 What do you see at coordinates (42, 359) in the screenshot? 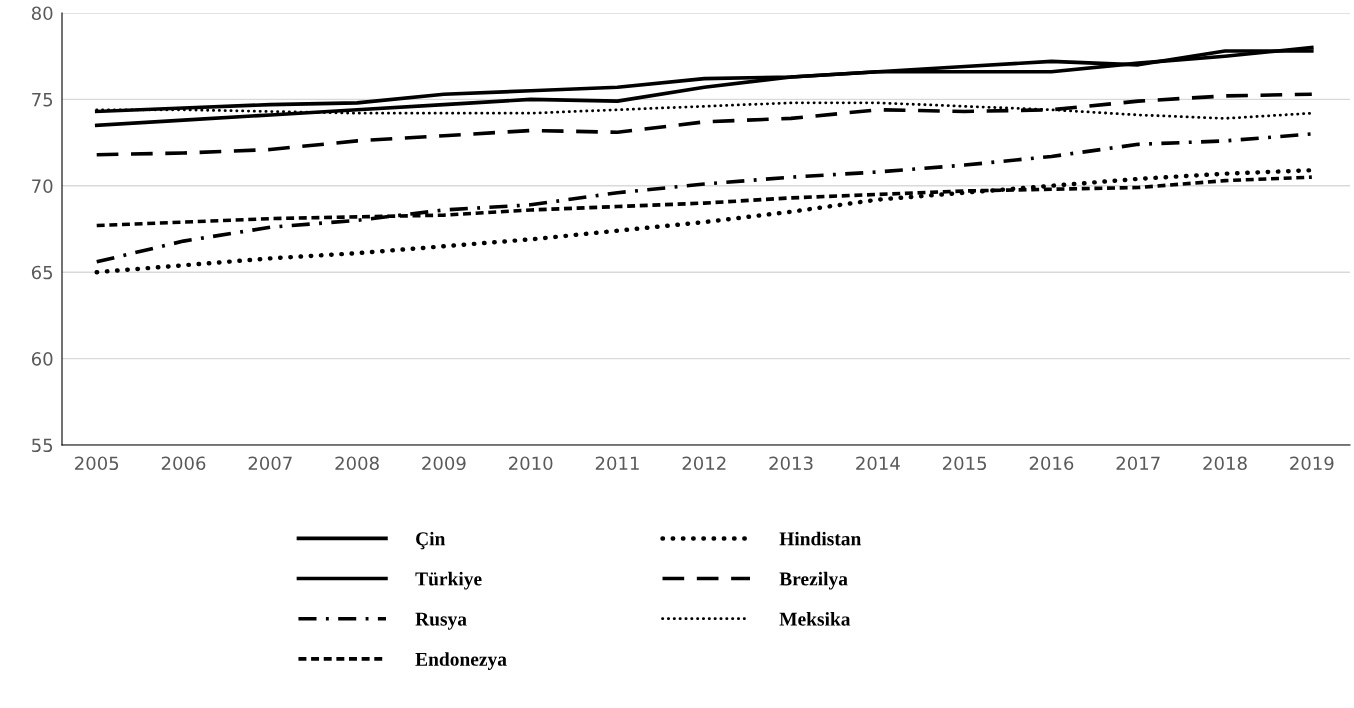
I see `y-tick-label: 60` at bounding box center [42, 359].